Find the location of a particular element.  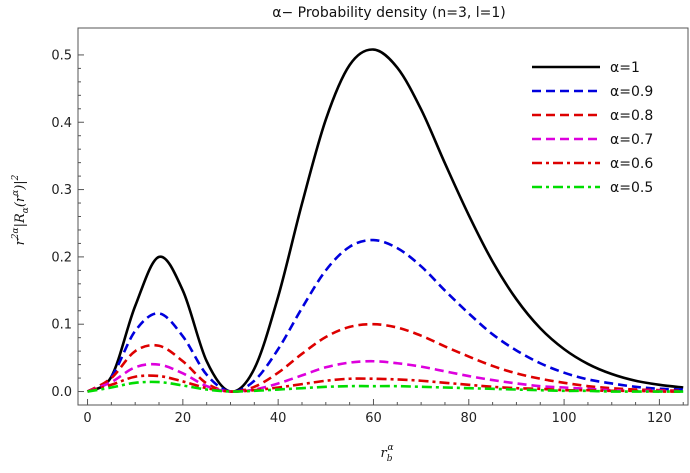

legend-label: α=0.5 is located at coordinates (631, 188).